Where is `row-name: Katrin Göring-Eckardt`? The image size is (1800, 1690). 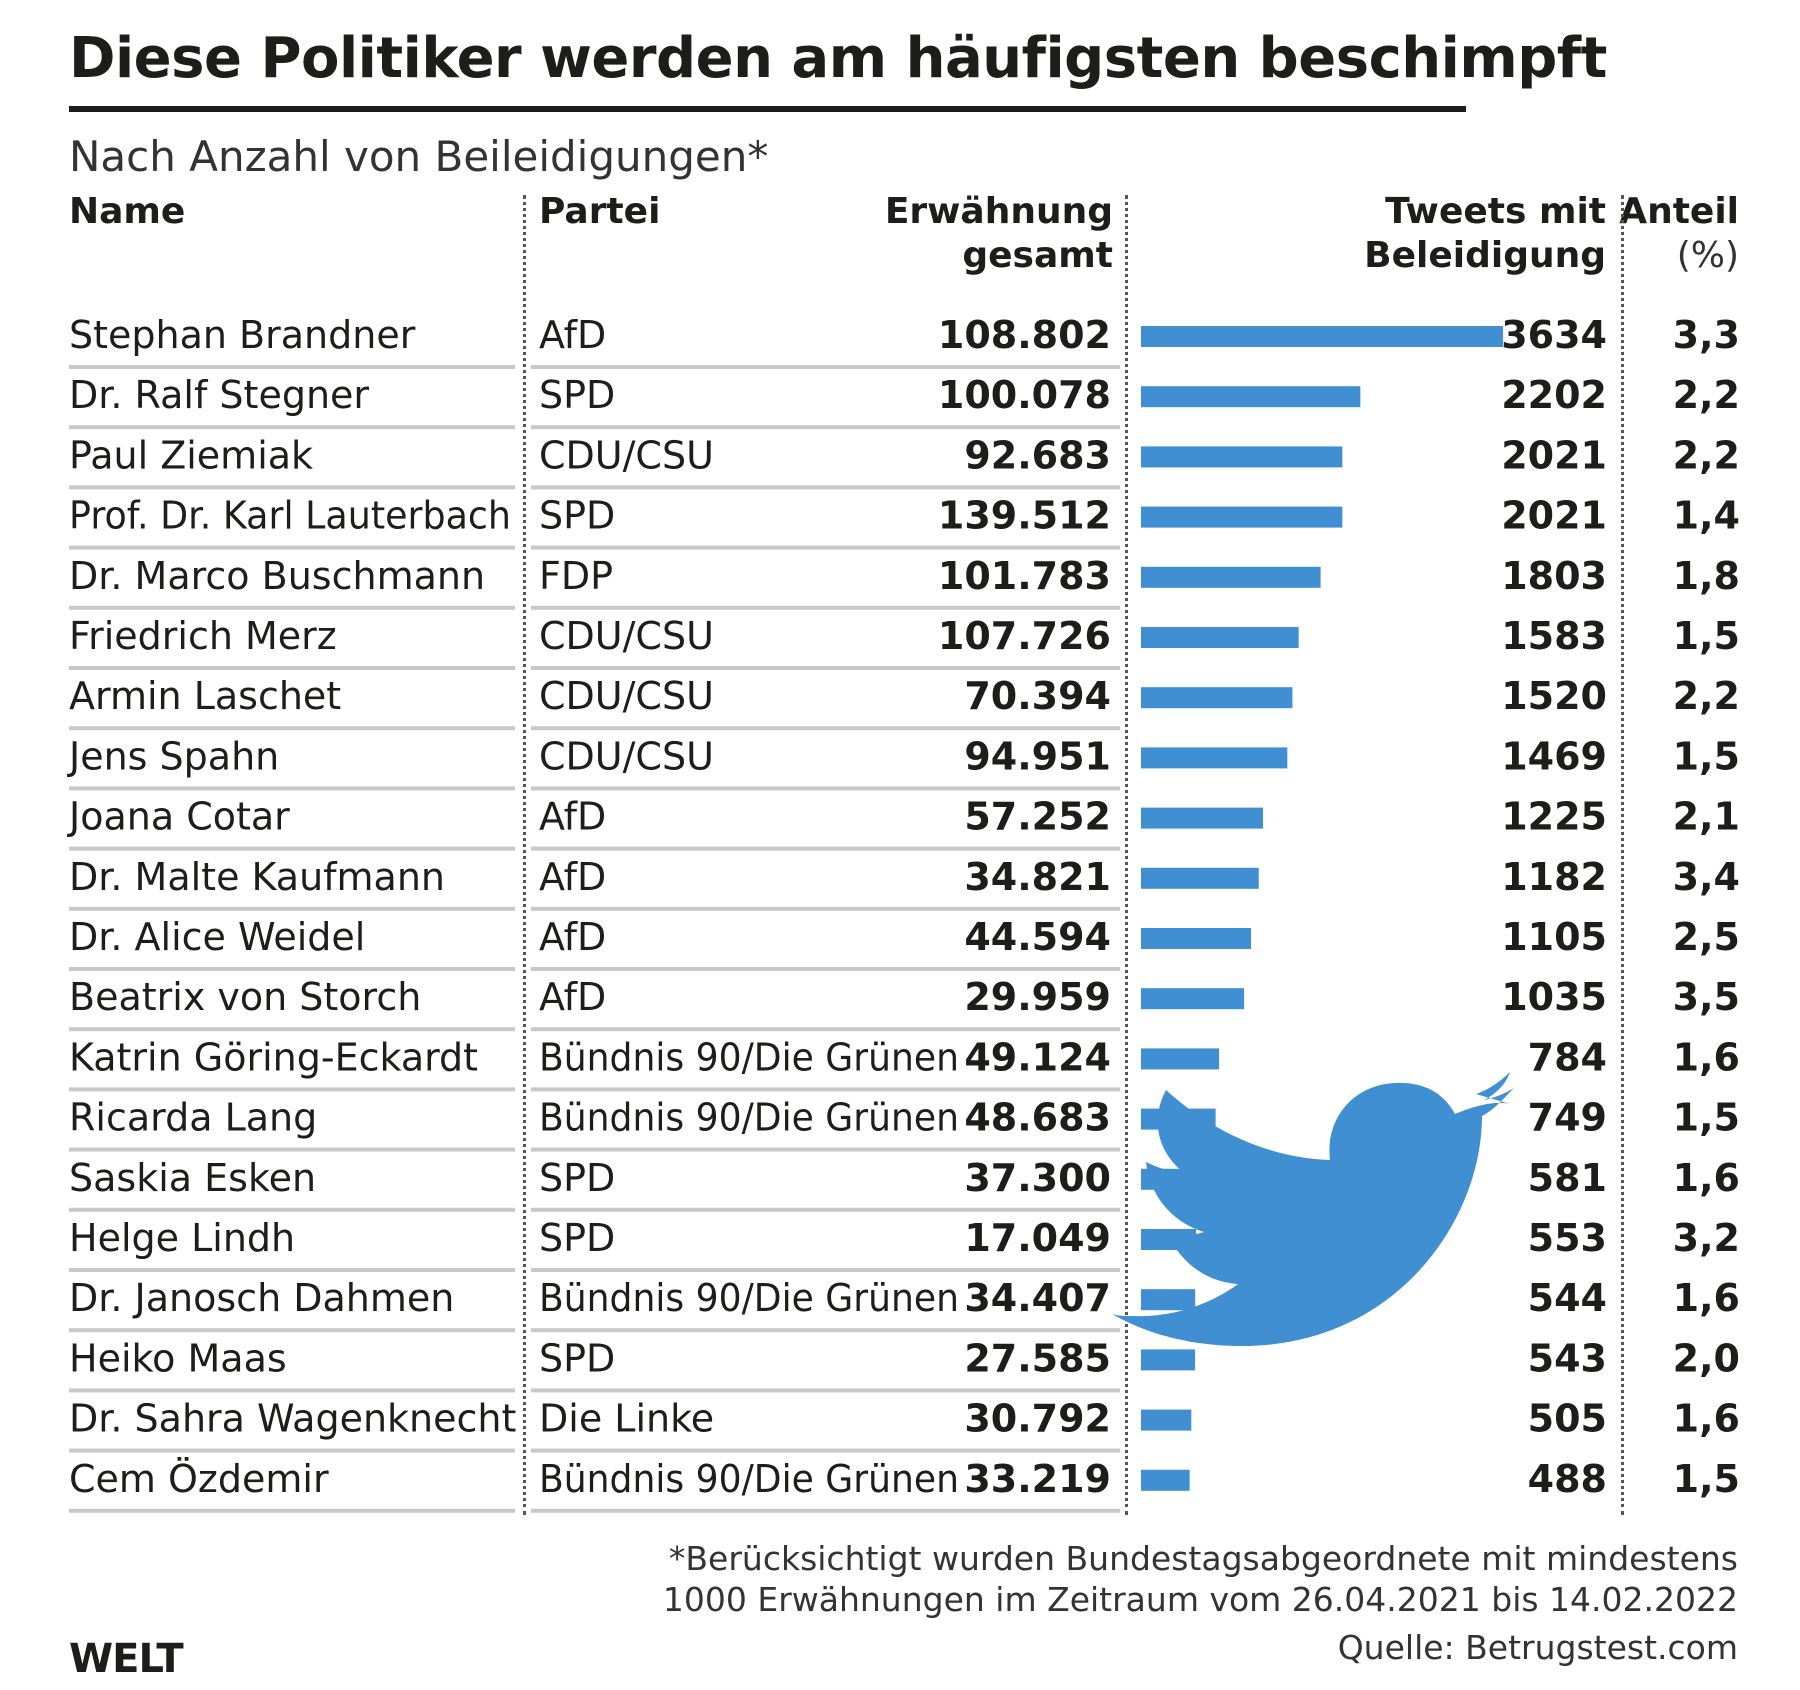
row-name: Katrin Göring-Eckardt is located at coordinates (273, 1057).